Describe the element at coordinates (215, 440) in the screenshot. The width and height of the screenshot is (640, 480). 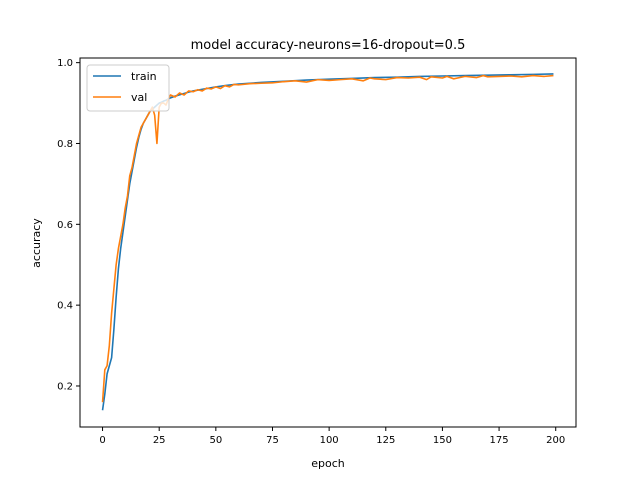
I see `x-tick-label: 50` at that location.